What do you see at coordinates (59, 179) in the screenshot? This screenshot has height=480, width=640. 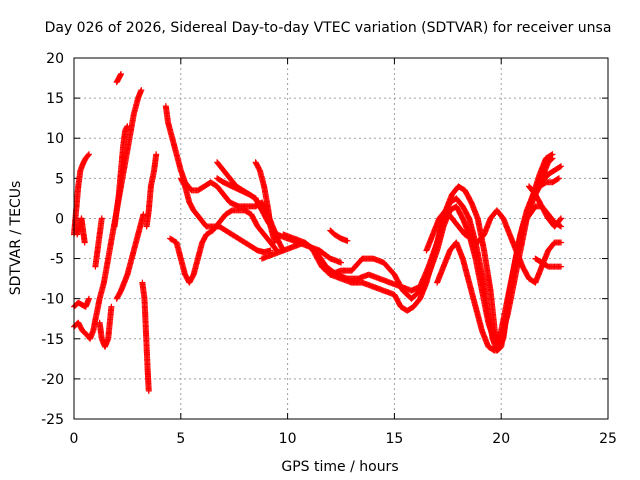 I see `y-tick-label: 5` at bounding box center [59, 179].